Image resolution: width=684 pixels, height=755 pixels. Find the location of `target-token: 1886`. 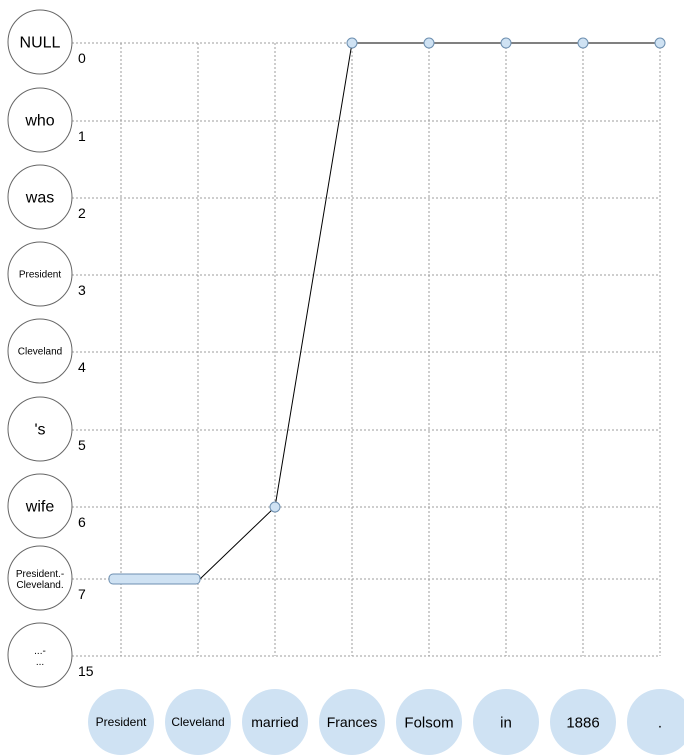

target-token: 1886 is located at coordinates (583, 722).